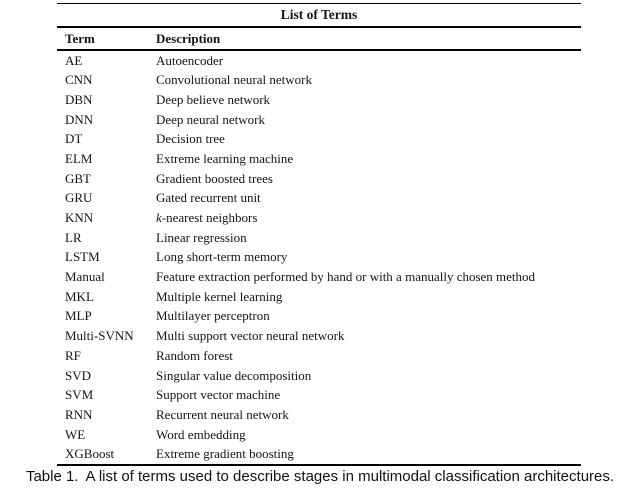  Describe the element at coordinates (225, 158) in the screenshot. I see `description-cell: Extreme learning machine` at that location.